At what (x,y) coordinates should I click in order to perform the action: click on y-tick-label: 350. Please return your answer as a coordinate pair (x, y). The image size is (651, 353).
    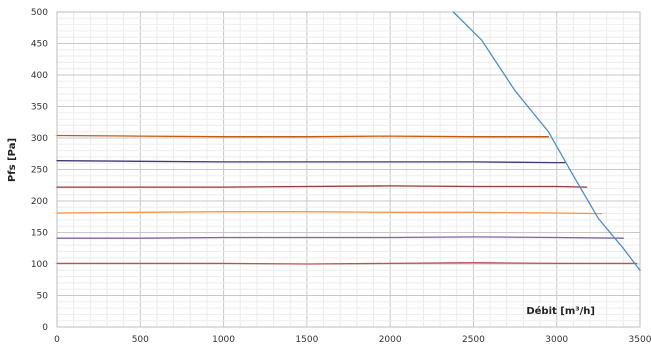
    Looking at the image, I should click on (39, 108).